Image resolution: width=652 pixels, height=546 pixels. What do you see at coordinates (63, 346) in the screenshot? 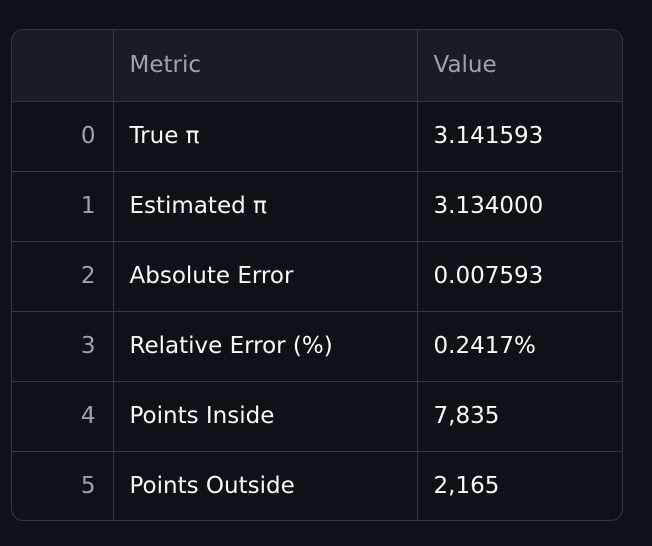
I see `row-index: 3` at bounding box center [63, 346].